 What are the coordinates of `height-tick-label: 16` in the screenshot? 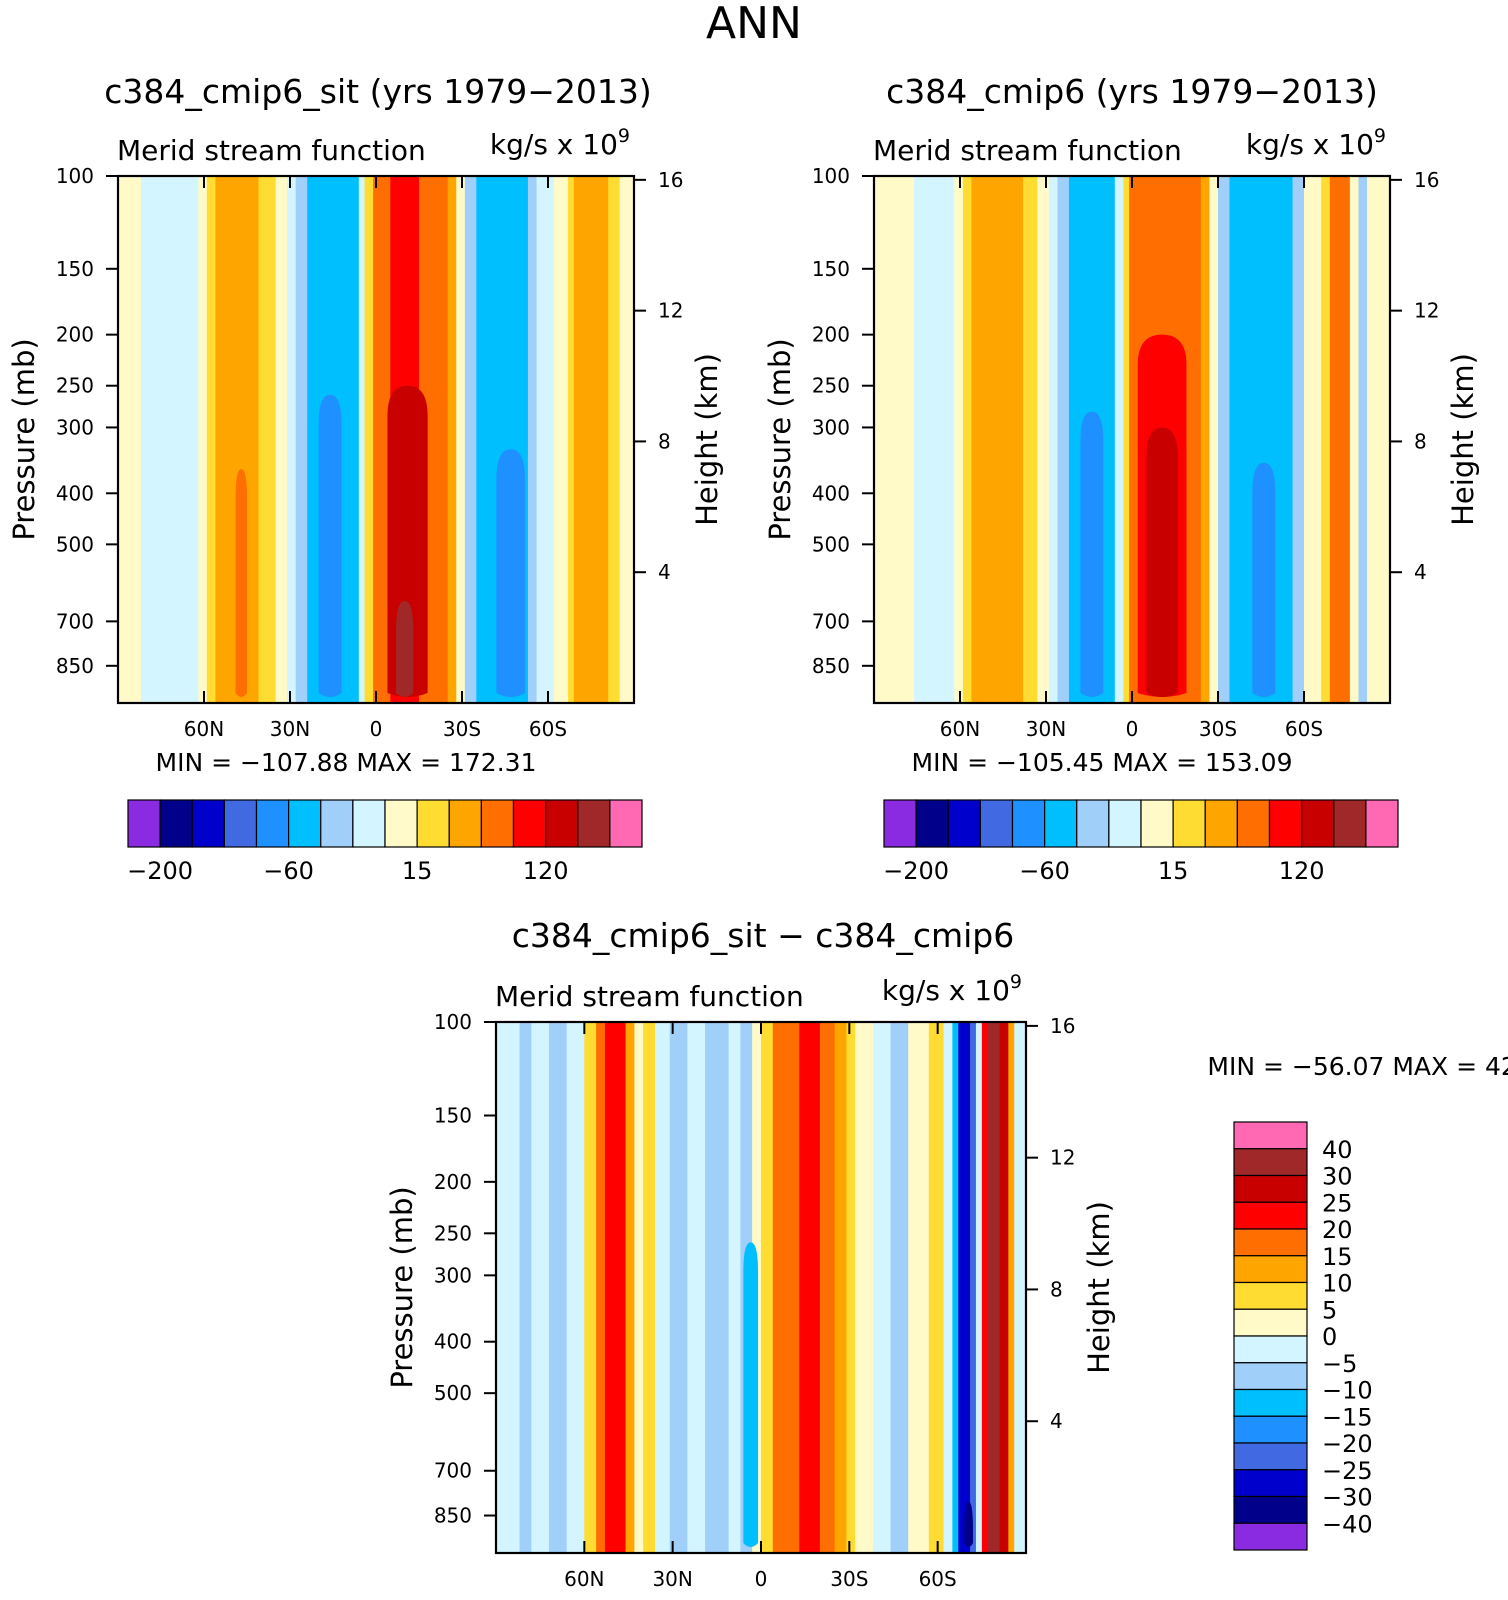 It's located at (1426, 180).